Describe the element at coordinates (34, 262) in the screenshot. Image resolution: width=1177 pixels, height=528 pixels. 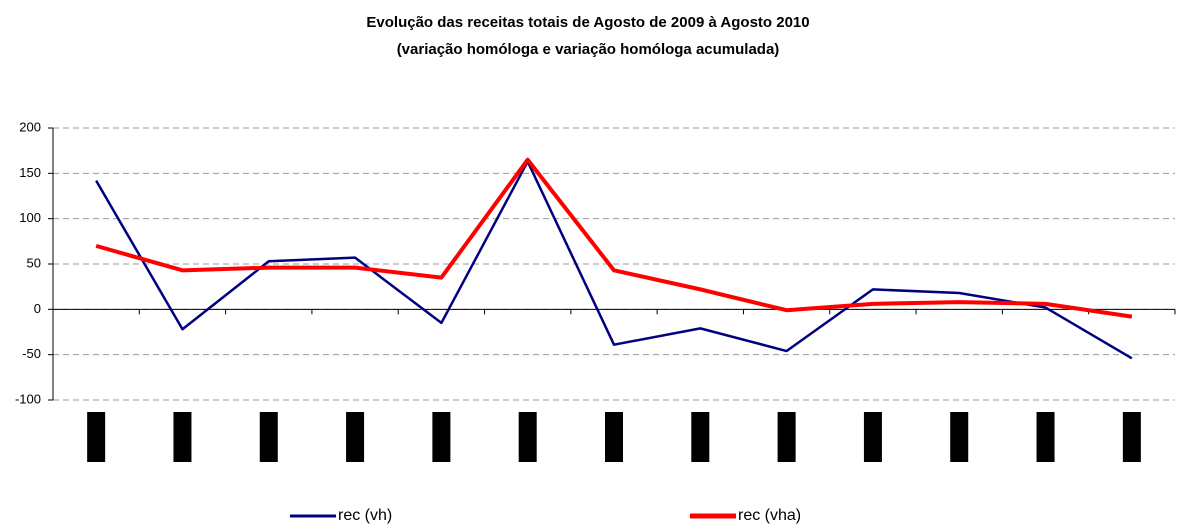
I see `y-tick-label: 50` at that location.